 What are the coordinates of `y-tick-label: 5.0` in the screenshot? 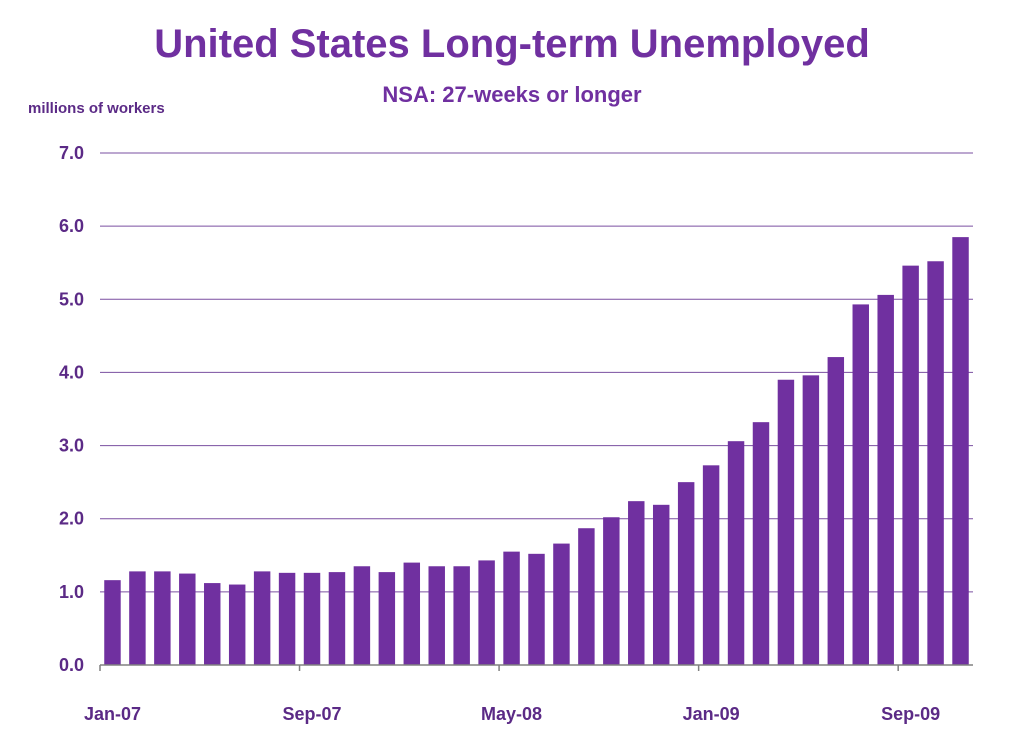 It's located at (71, 299).